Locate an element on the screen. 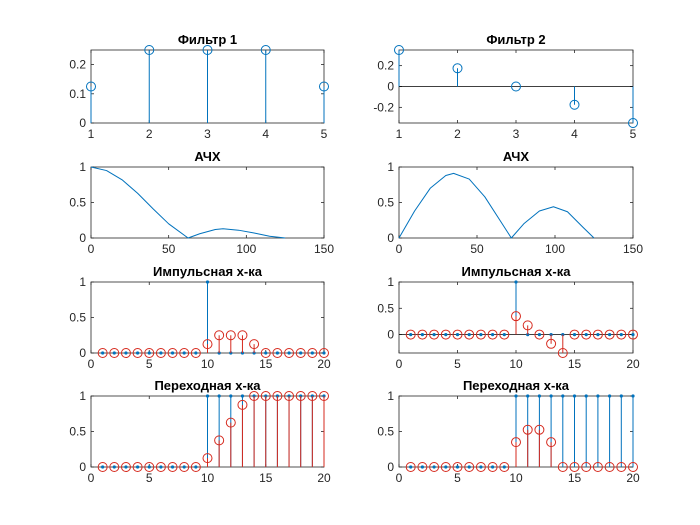  x-tick-label: 15 is located at coordinates (266, 478).